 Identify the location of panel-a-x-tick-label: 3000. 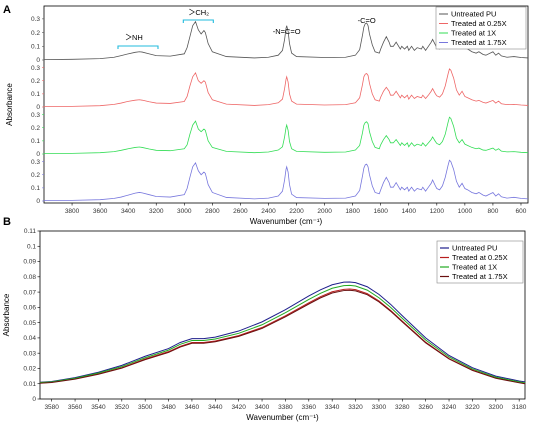
(184, 211).